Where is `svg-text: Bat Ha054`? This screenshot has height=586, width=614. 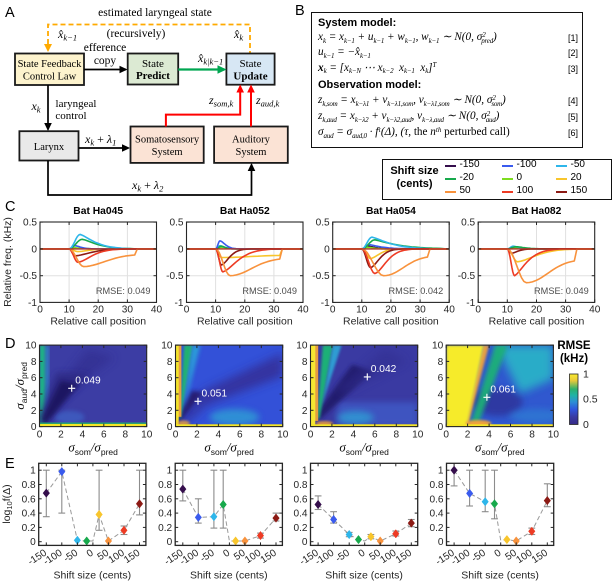
svg-text: Bat Ha054 is located at coordinates (391, 211).